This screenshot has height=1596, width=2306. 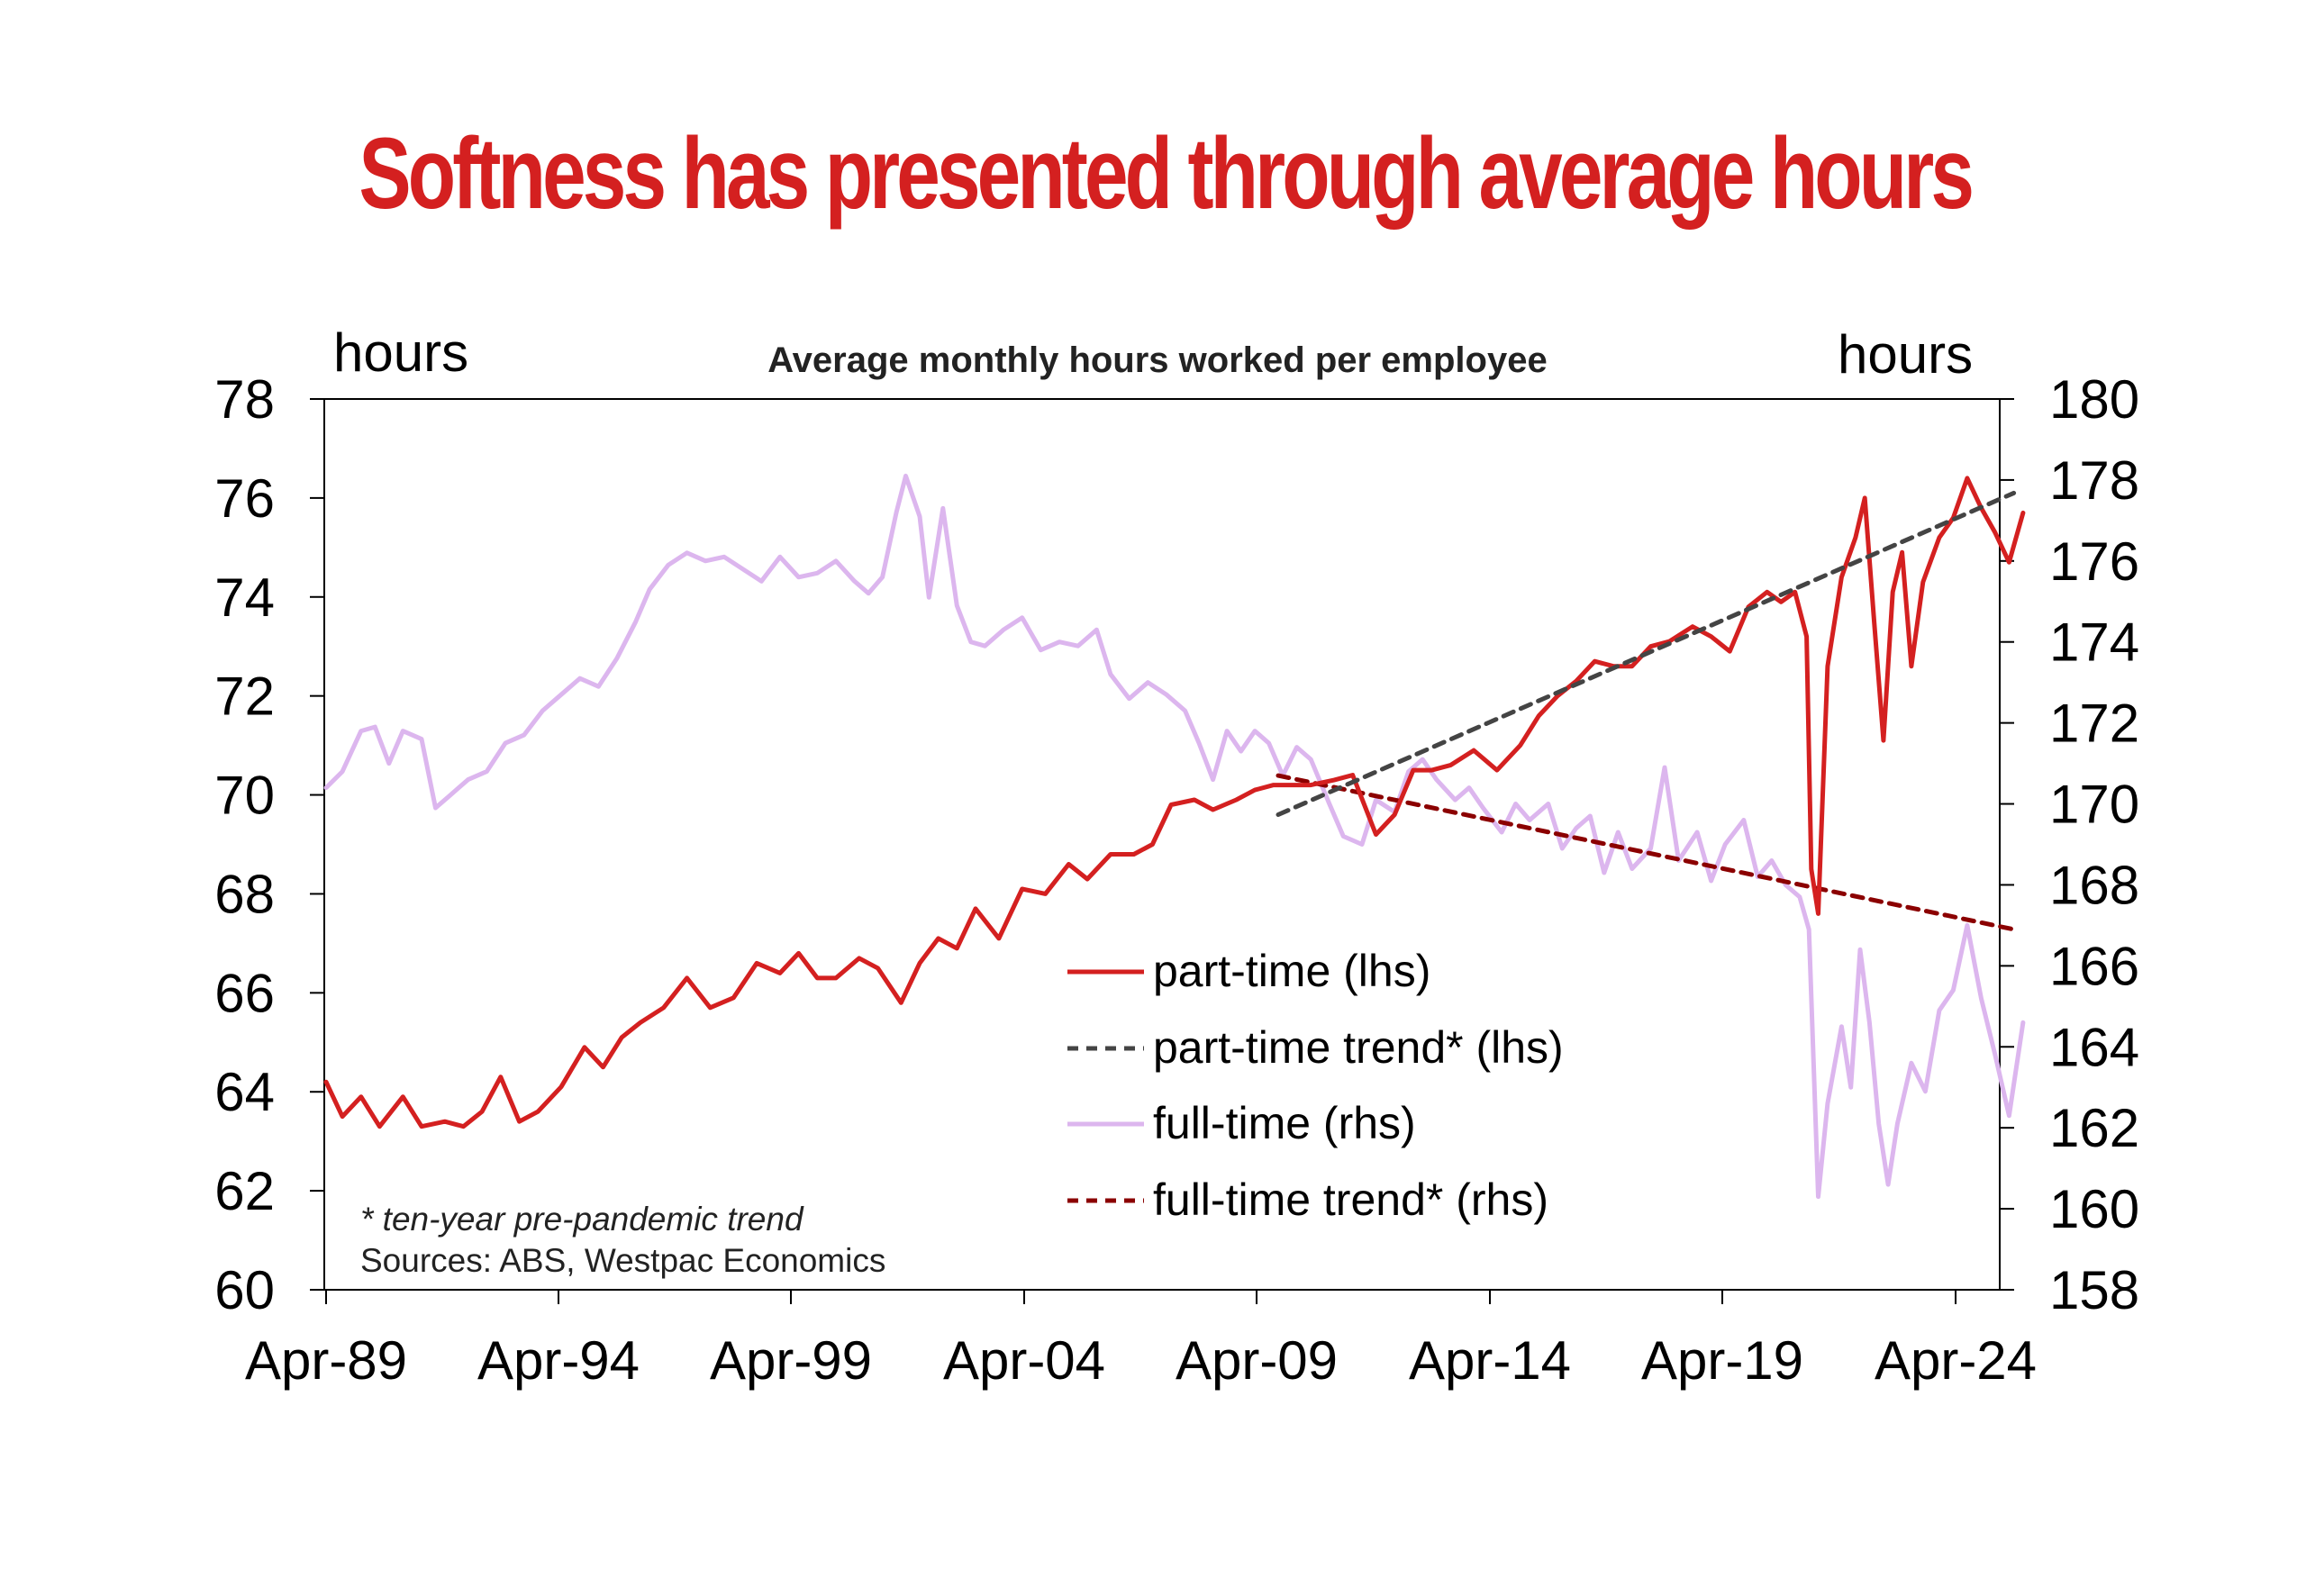 What do you see at coordinates (2094, 1290) in the screenshot?
I see `right-tick-label: 158` at bounding box center [2094, 1290].